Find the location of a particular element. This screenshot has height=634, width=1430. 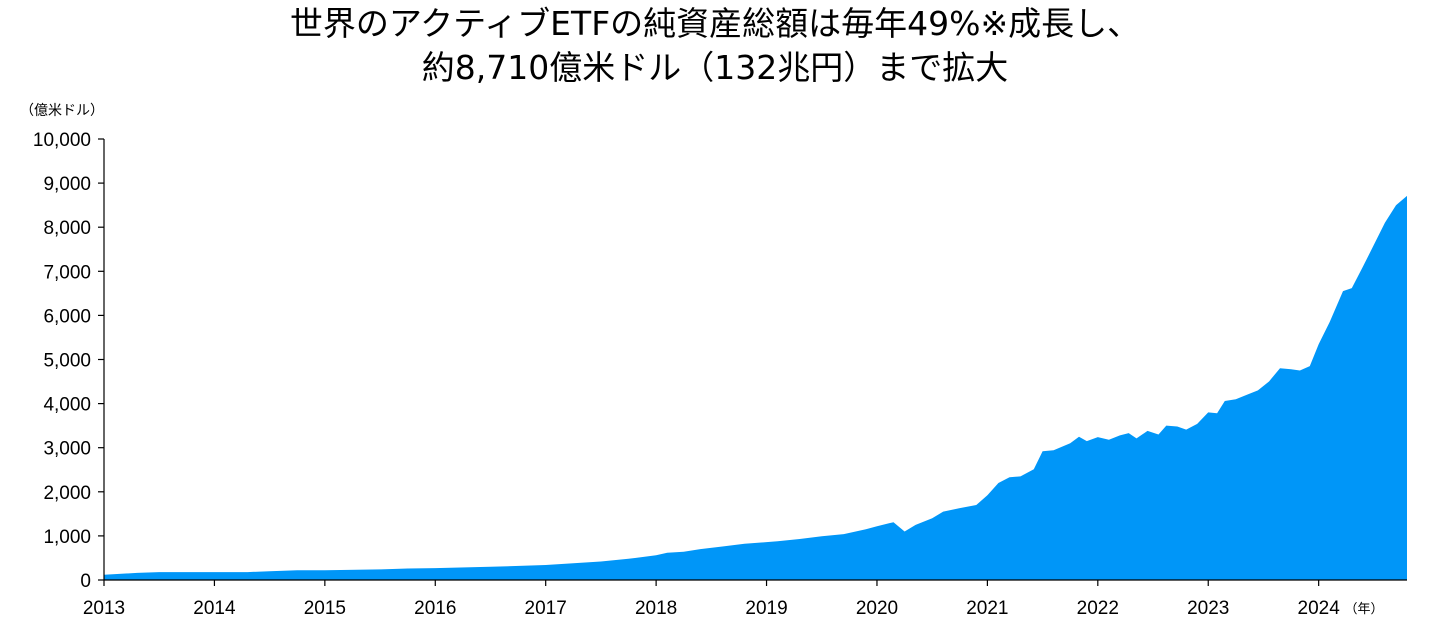

x-tick-label: 2019 is located at coordinates (766, 608).